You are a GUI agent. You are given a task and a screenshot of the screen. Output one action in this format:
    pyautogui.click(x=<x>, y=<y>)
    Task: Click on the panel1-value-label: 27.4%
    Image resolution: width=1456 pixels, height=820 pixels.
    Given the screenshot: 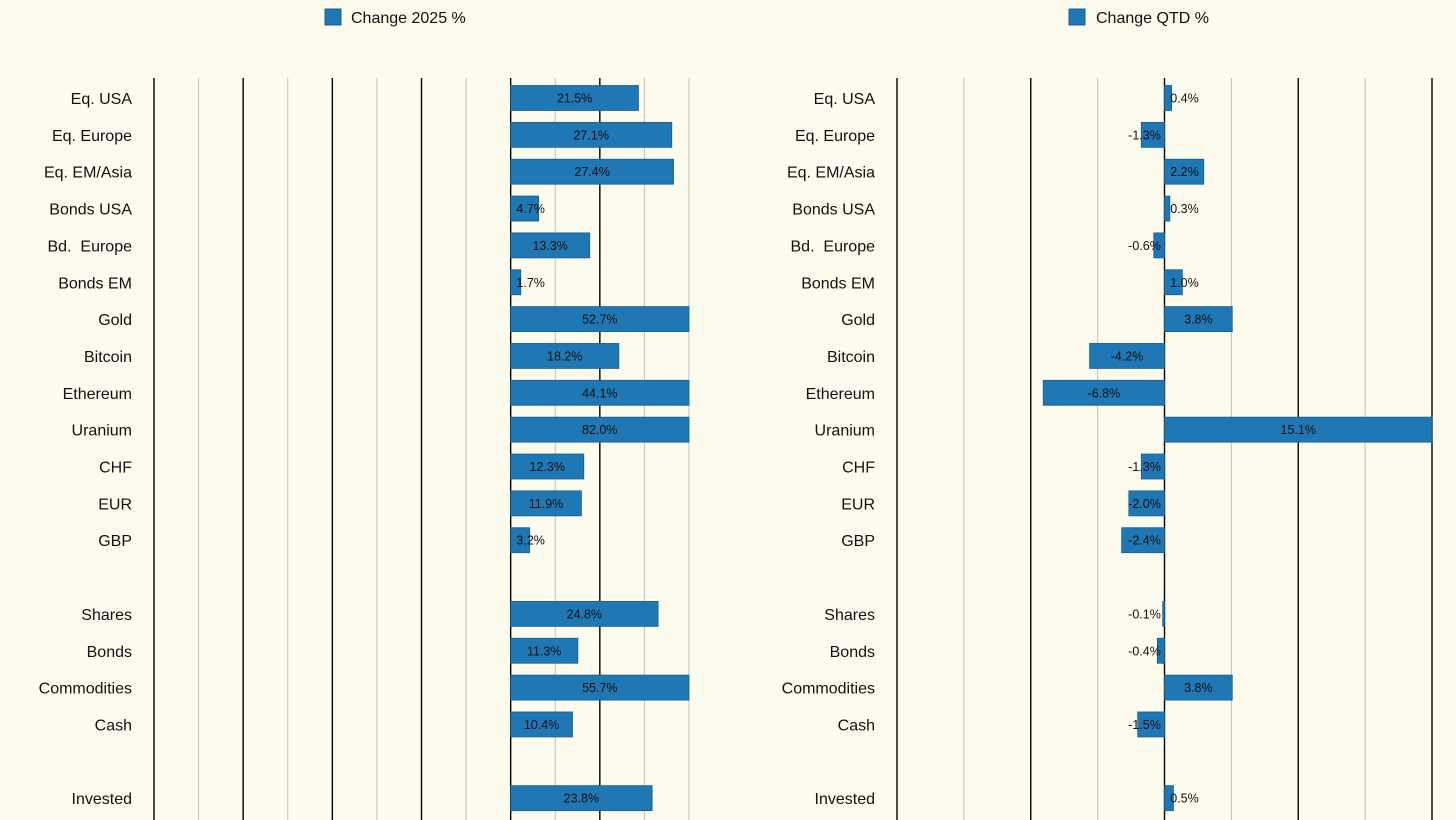 What is the action you would take?
    pyautogui.click(x=591, y=172)
    